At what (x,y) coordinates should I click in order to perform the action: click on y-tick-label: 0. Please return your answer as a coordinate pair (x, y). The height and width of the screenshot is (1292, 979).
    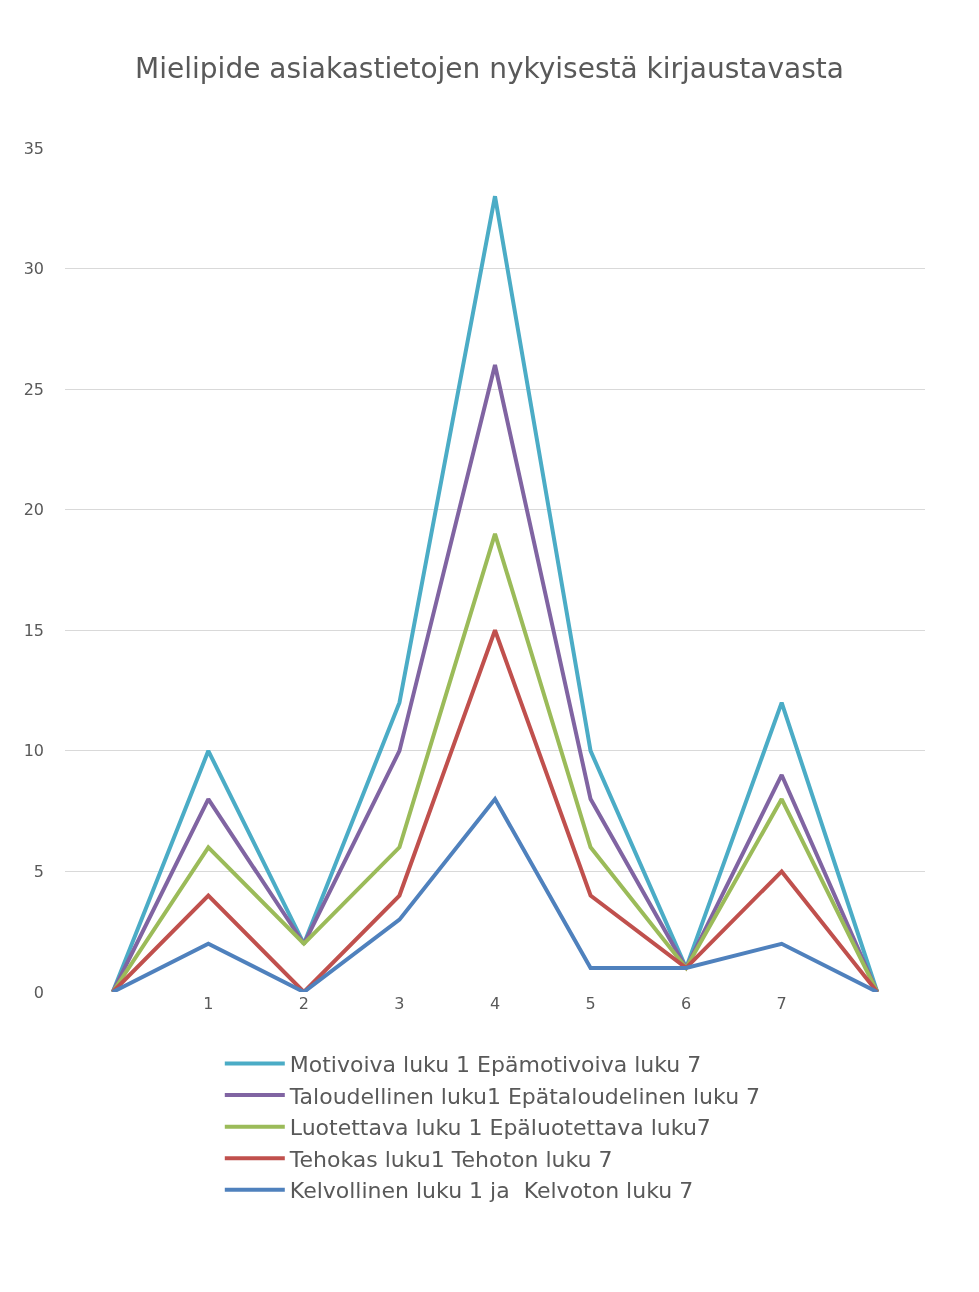
    Looking at the image, I should click on (38, 992).